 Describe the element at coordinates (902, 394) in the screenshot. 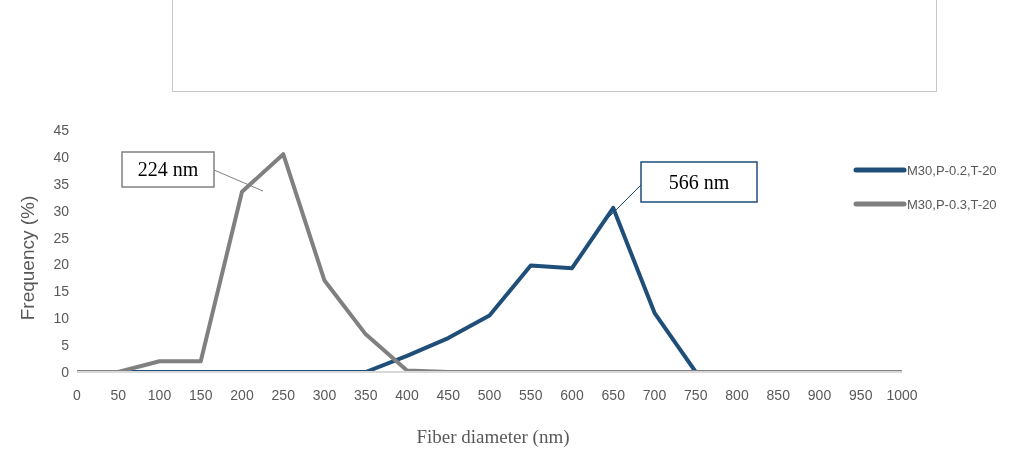

I see `x-tick-label: 1000` at that location.